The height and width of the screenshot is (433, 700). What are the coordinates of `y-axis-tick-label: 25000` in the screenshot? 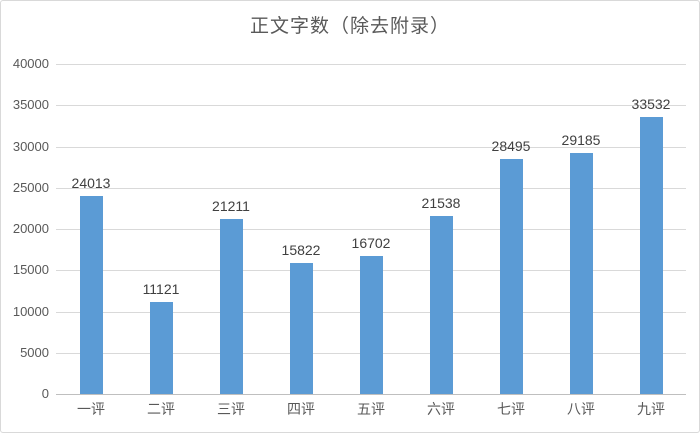 It's located at (30, 187).